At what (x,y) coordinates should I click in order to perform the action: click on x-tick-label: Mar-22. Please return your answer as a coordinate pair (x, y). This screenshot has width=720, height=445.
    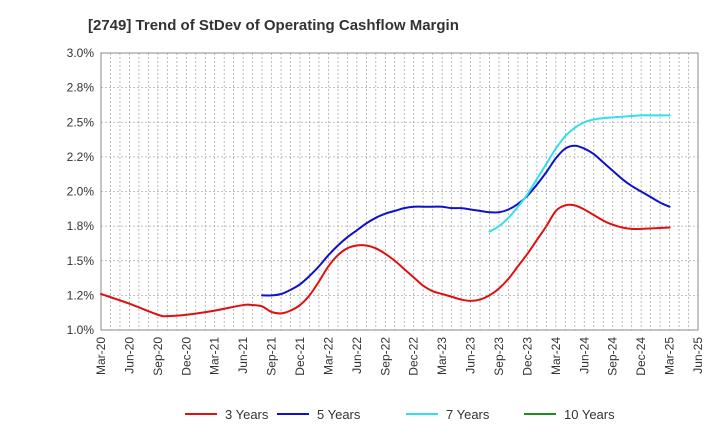
    Looking at the image, I should click on (328, 356).